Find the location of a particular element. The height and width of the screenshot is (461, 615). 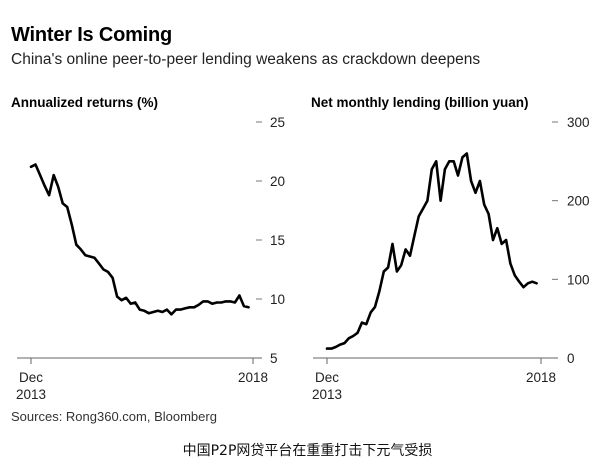

right-chart-title: Net monthly lending (billion yuan) is located at coordinates (420, 102).